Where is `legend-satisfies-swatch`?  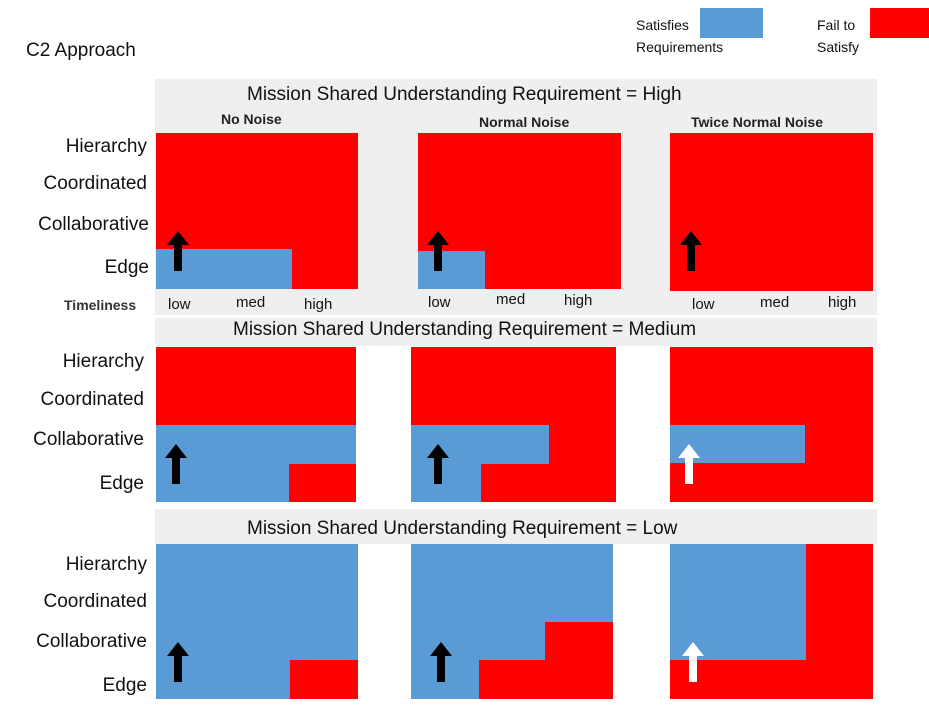
legend-satisfies-swatch is located at coordinates (731, 23).